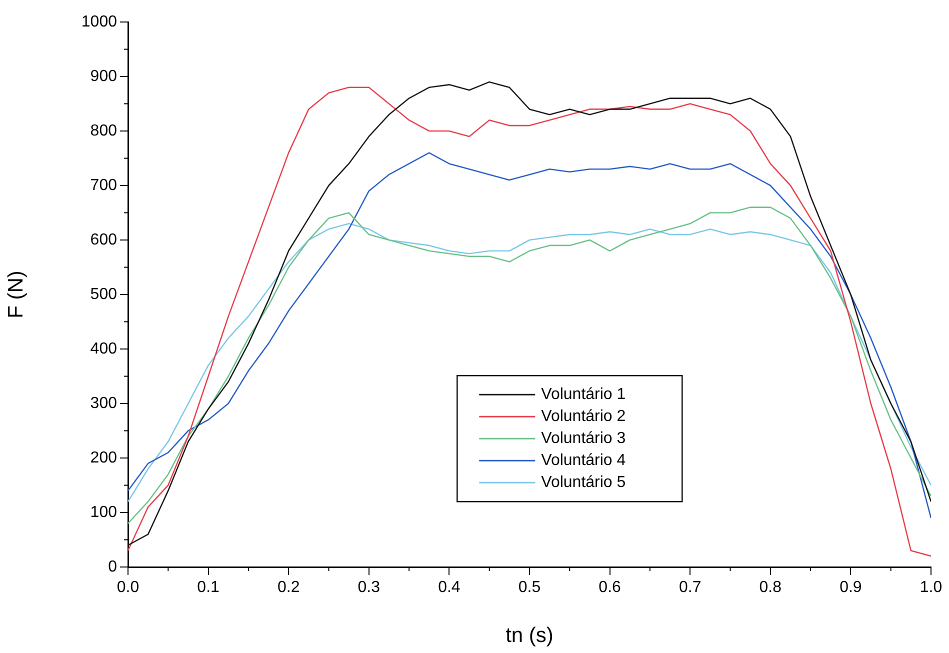  Describe the element at coordinates (583, 461) in the screenshot. I see `legend-label: Voluntário 4` at that location.